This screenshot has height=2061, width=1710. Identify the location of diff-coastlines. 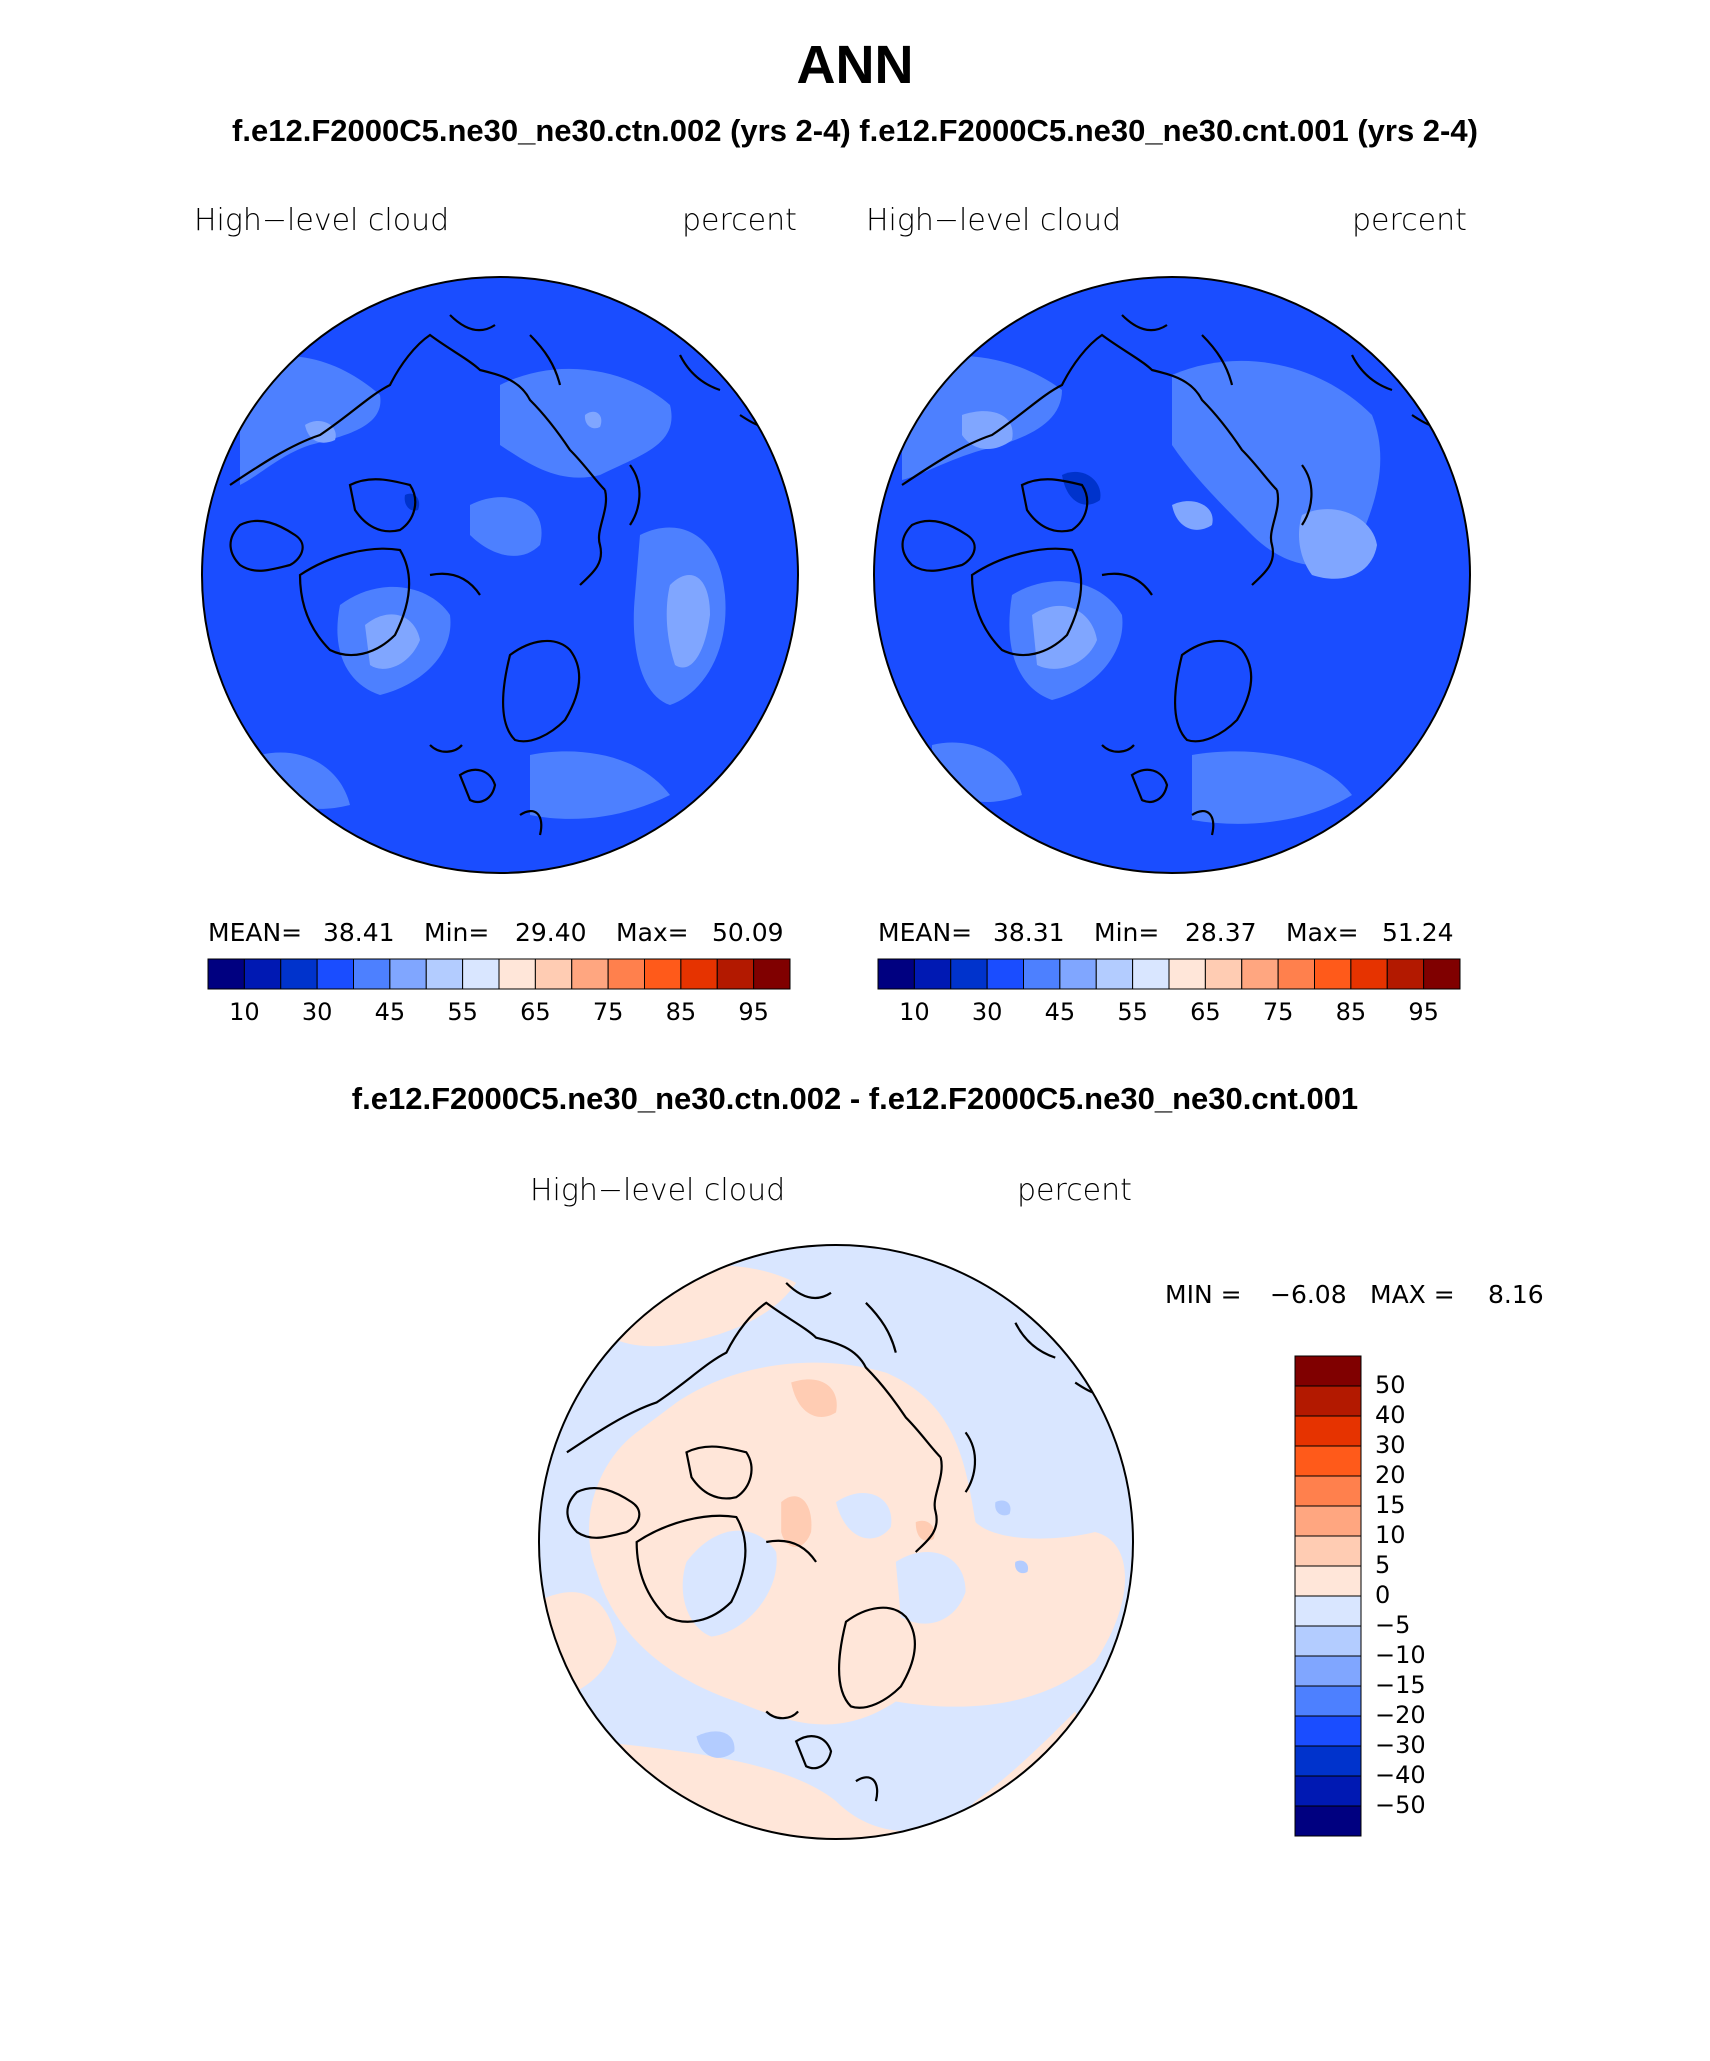
(838, 1542).